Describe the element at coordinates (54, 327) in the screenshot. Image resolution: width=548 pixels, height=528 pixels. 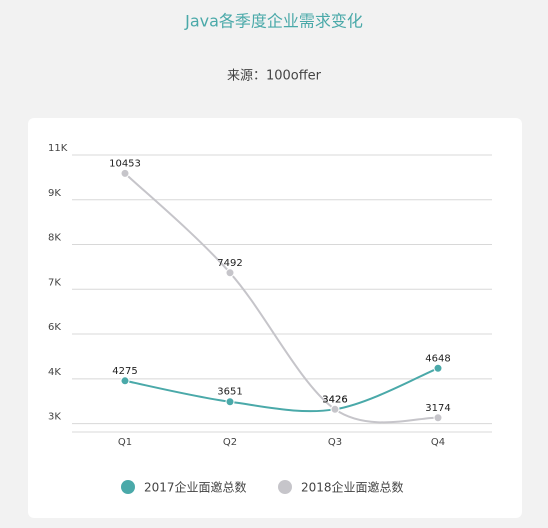
I see `y-tick-label: 6K` at that location.